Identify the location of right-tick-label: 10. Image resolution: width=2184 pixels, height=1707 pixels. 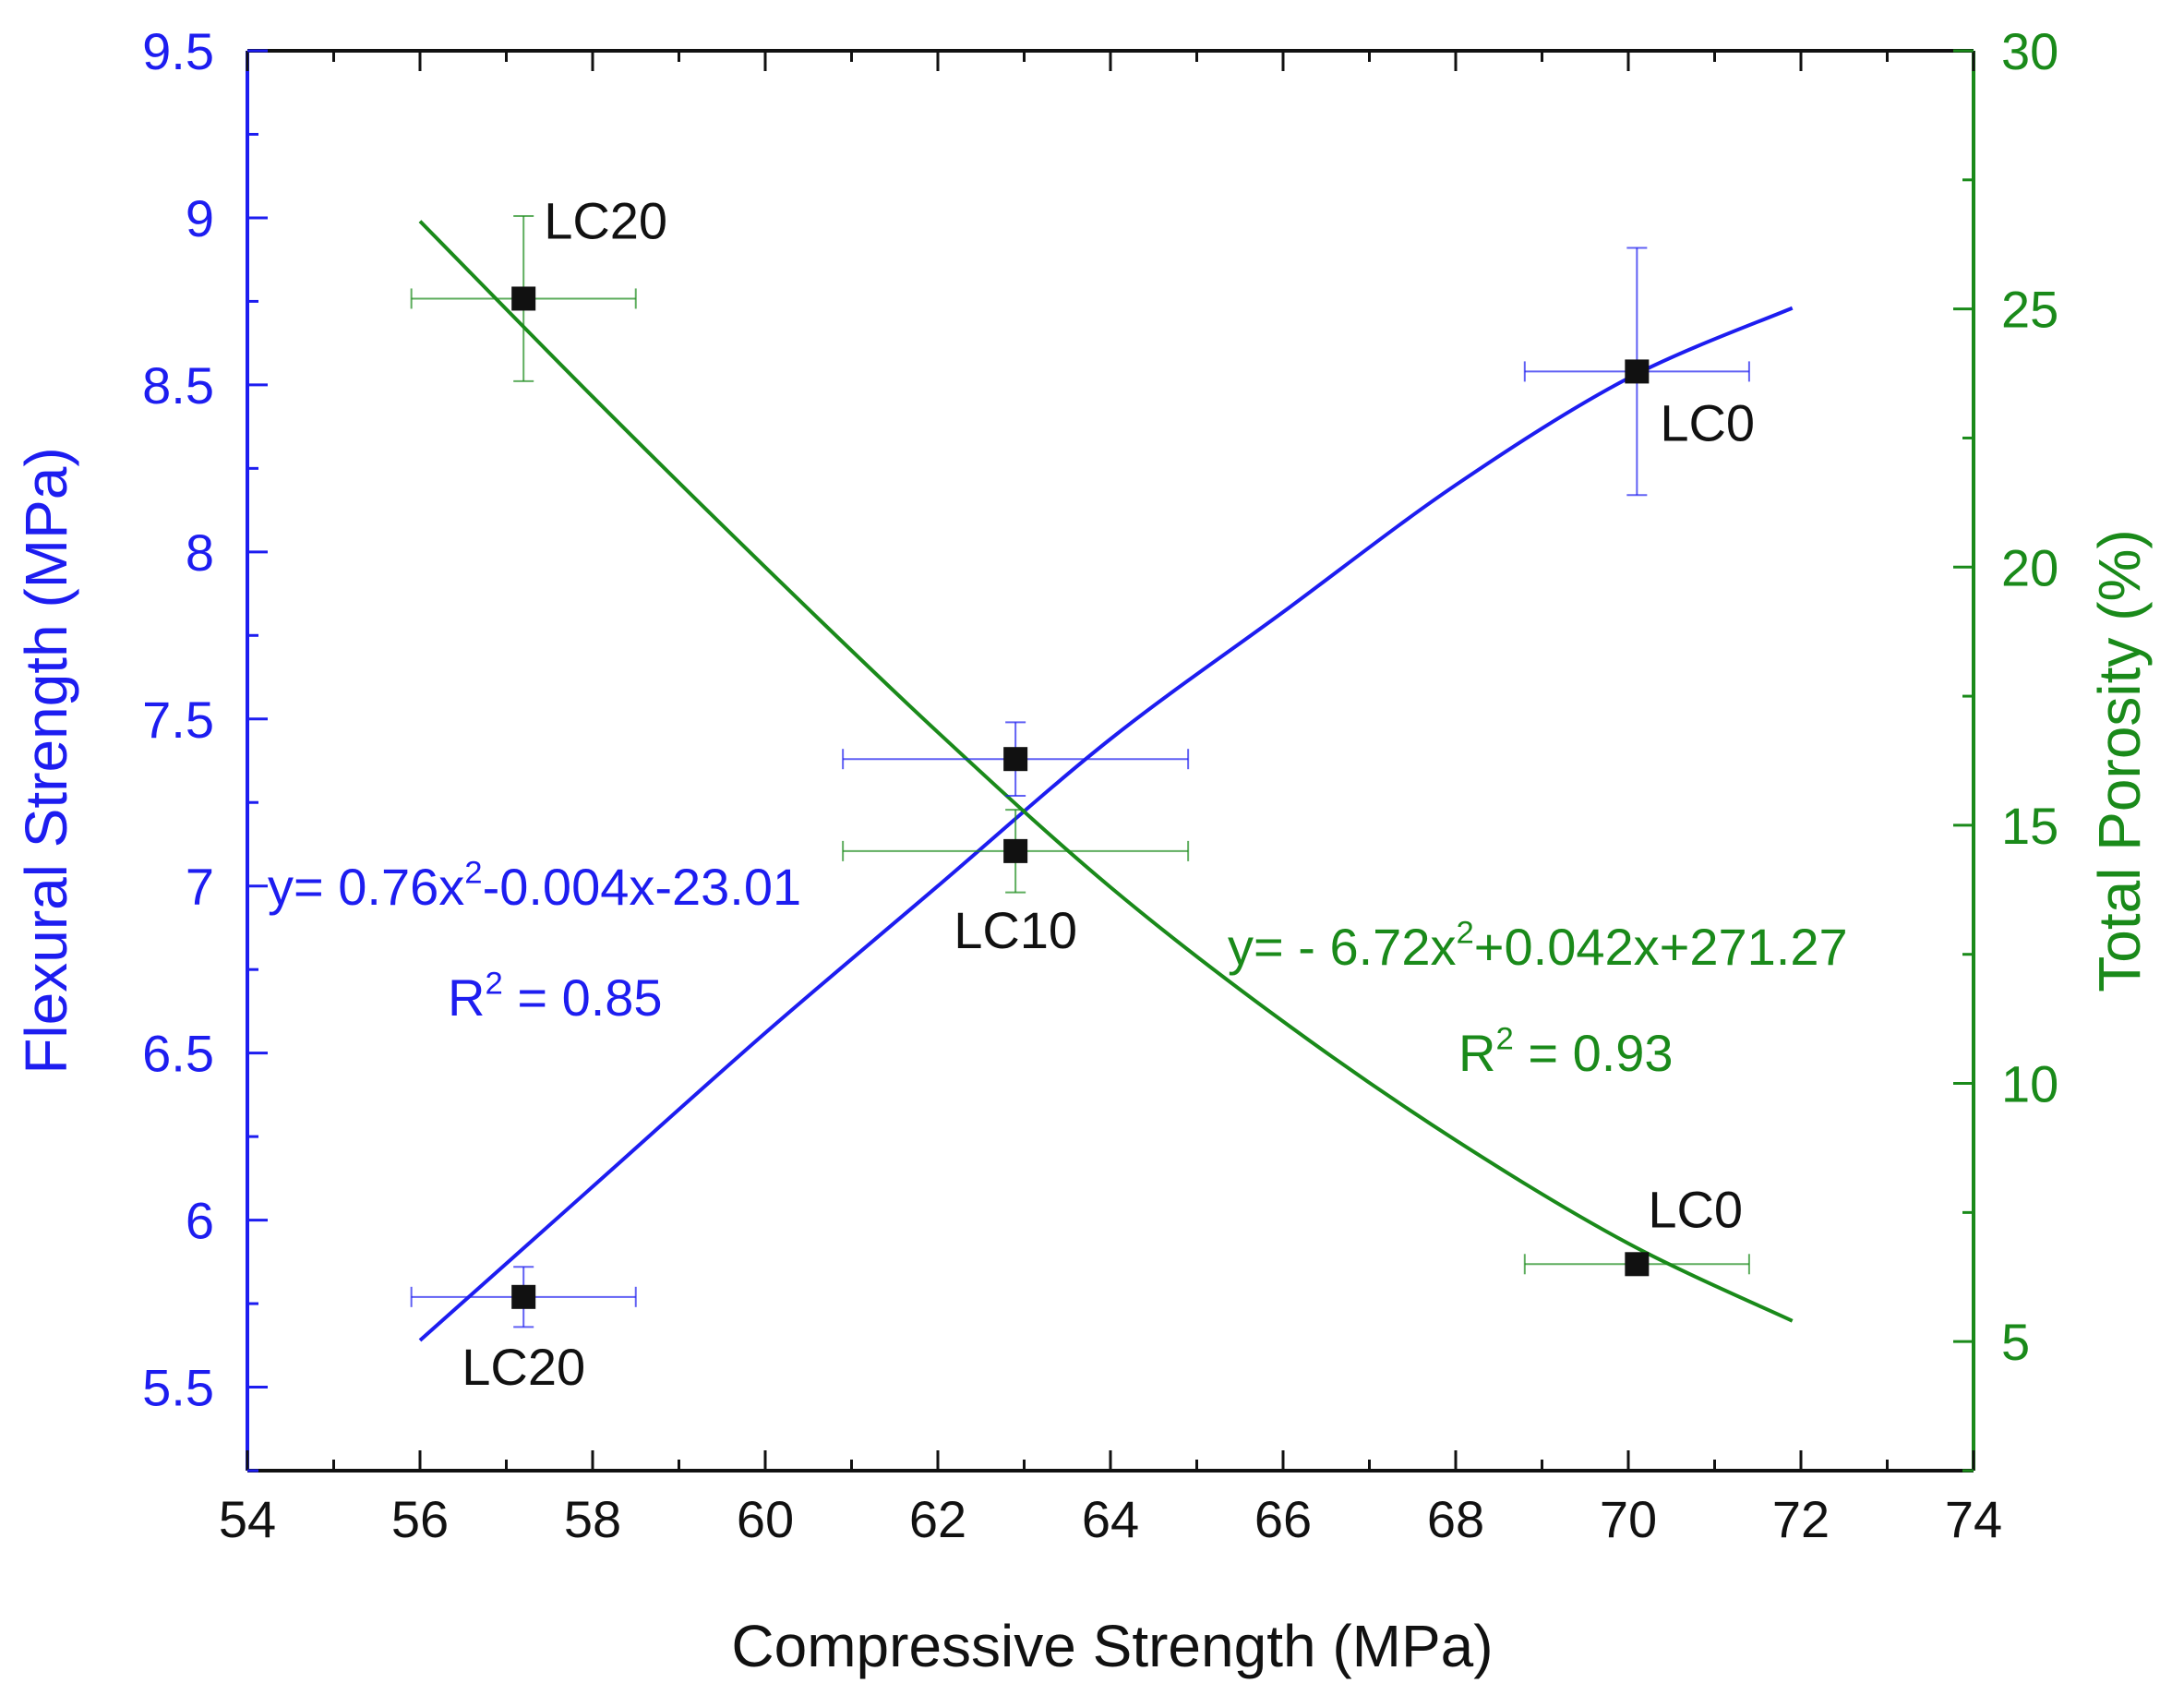
(2029, 1084).